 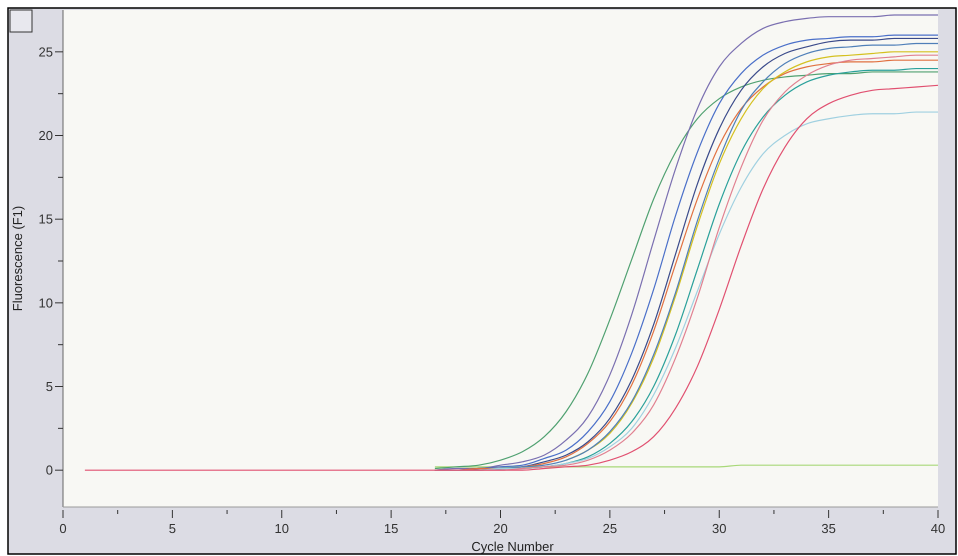 I want to click on y-axis-title: Fluorescence (F1), so click(x=17, y=259).